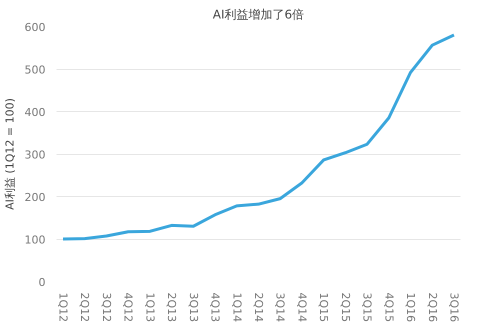 This screenshot has height=329, width=496. I want to click on y-tick-label: 600, so click(35, 27).